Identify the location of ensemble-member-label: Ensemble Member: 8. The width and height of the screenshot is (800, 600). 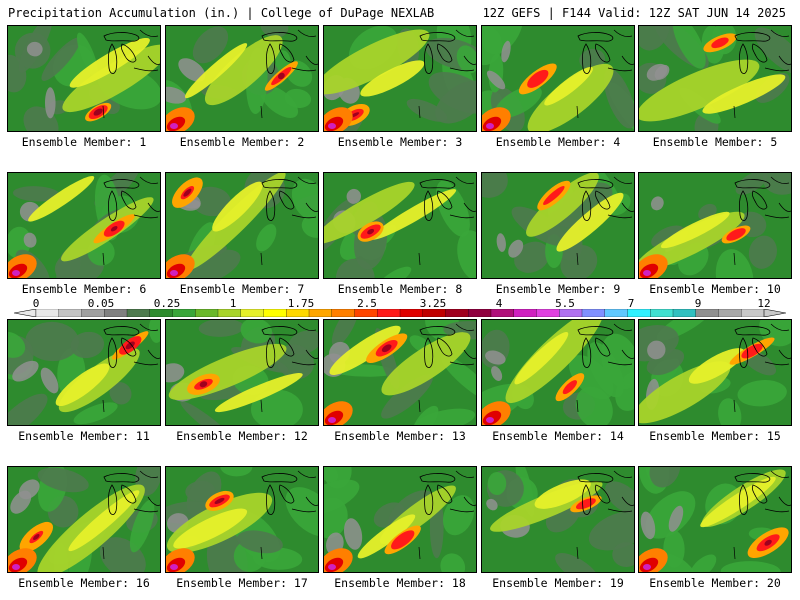
(400, 289).